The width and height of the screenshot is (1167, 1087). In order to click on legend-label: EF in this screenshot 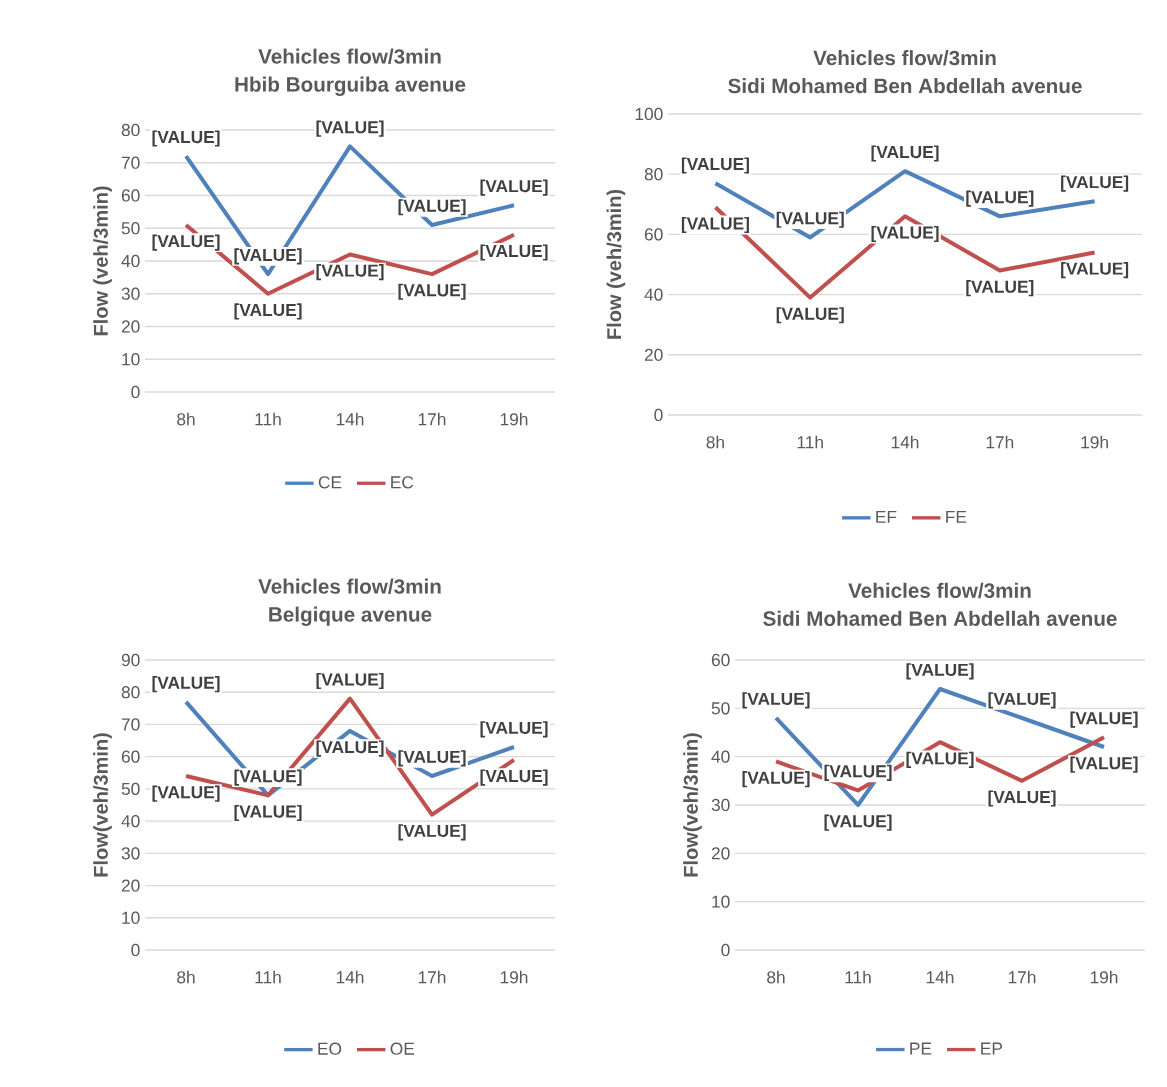, I will do `click(886, 516)`.